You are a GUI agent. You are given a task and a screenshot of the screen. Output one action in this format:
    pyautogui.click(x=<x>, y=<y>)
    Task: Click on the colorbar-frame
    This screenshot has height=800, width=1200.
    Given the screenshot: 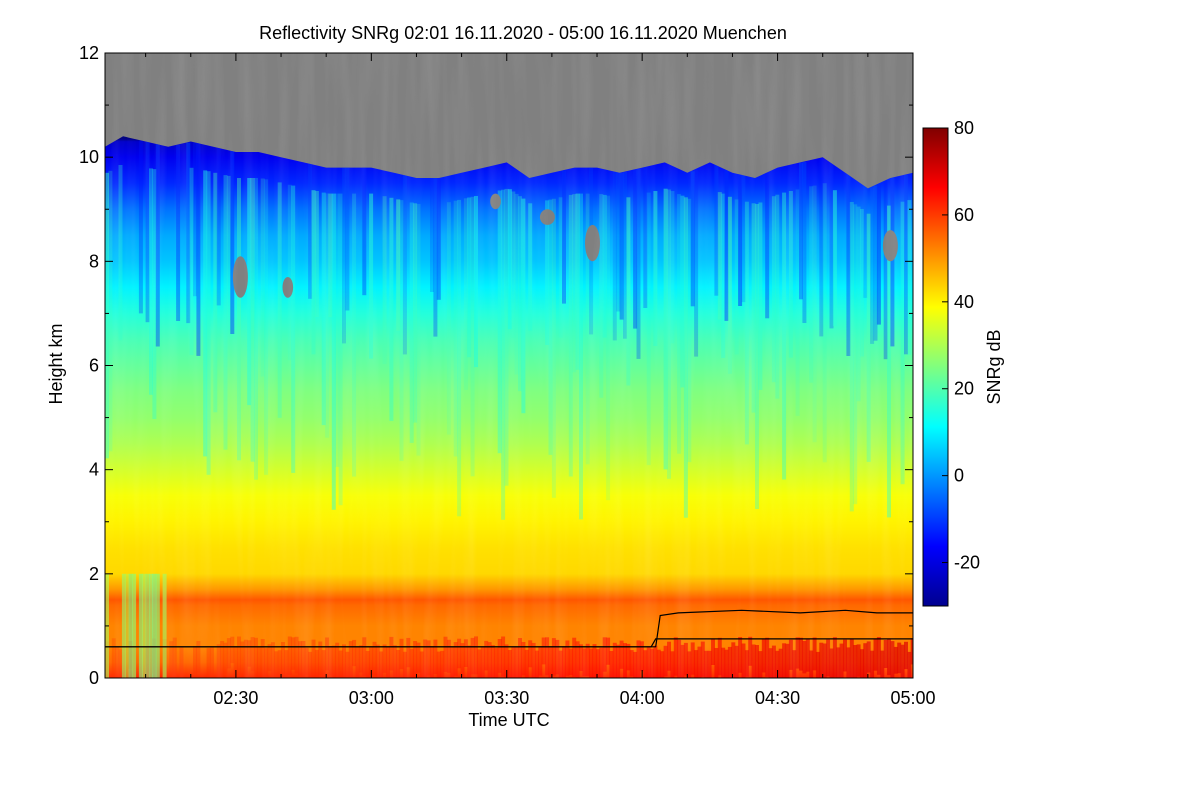 What is the action you would take?
    pyautogui.click(x=935, y=367)
    